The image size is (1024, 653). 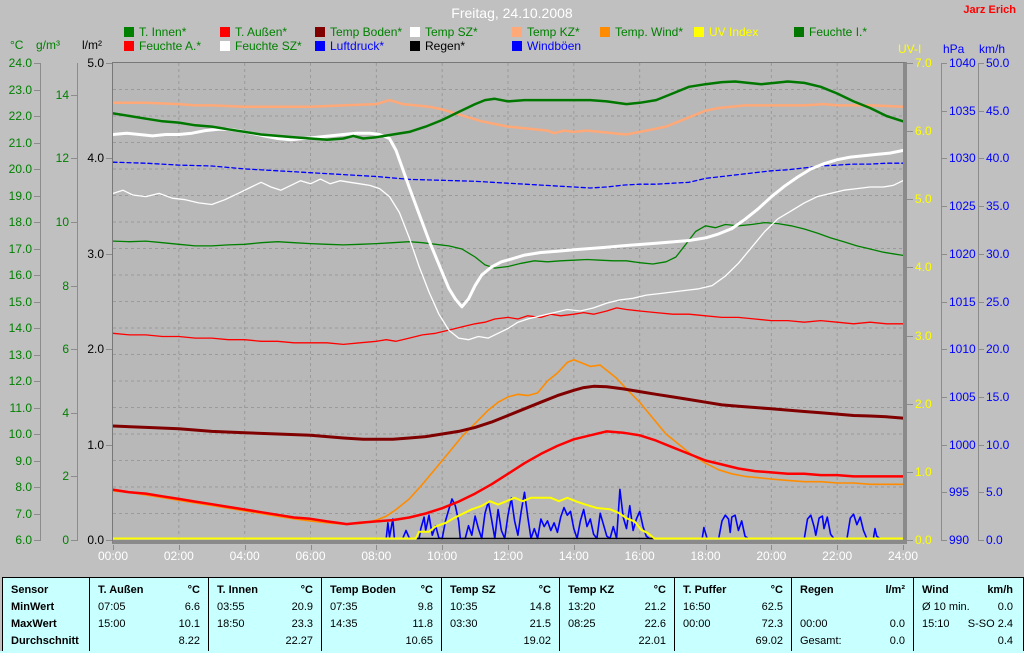 I want to click on axis-tick-label-gm3: 14, so click(x=62, y=94).